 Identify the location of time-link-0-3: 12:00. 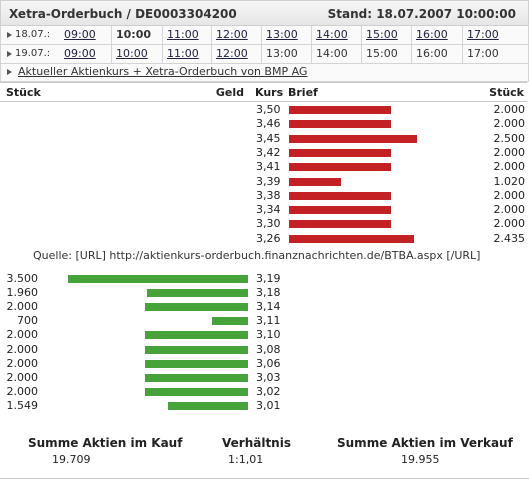
(232, 34).